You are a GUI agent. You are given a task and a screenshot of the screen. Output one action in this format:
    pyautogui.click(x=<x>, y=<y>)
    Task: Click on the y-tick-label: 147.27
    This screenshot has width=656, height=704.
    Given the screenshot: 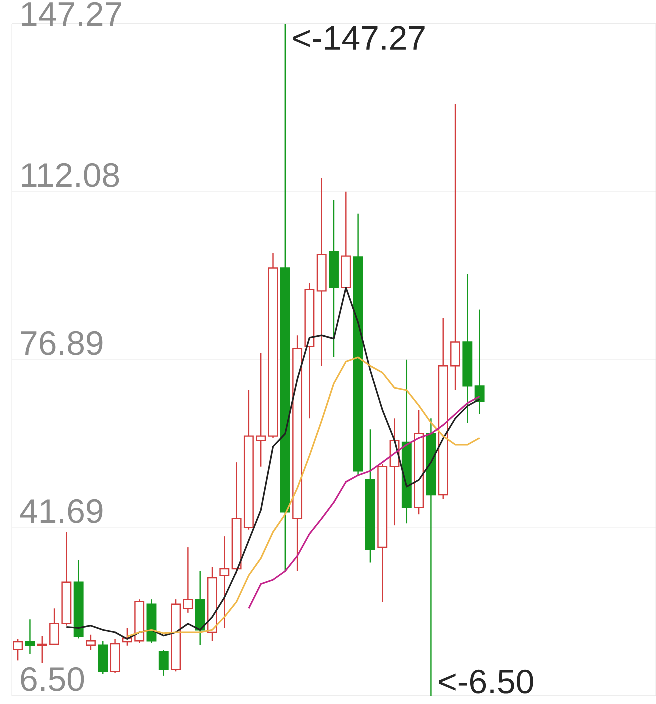 What is the action you would take?
    pyautogui.click(x=72, y=14)
    